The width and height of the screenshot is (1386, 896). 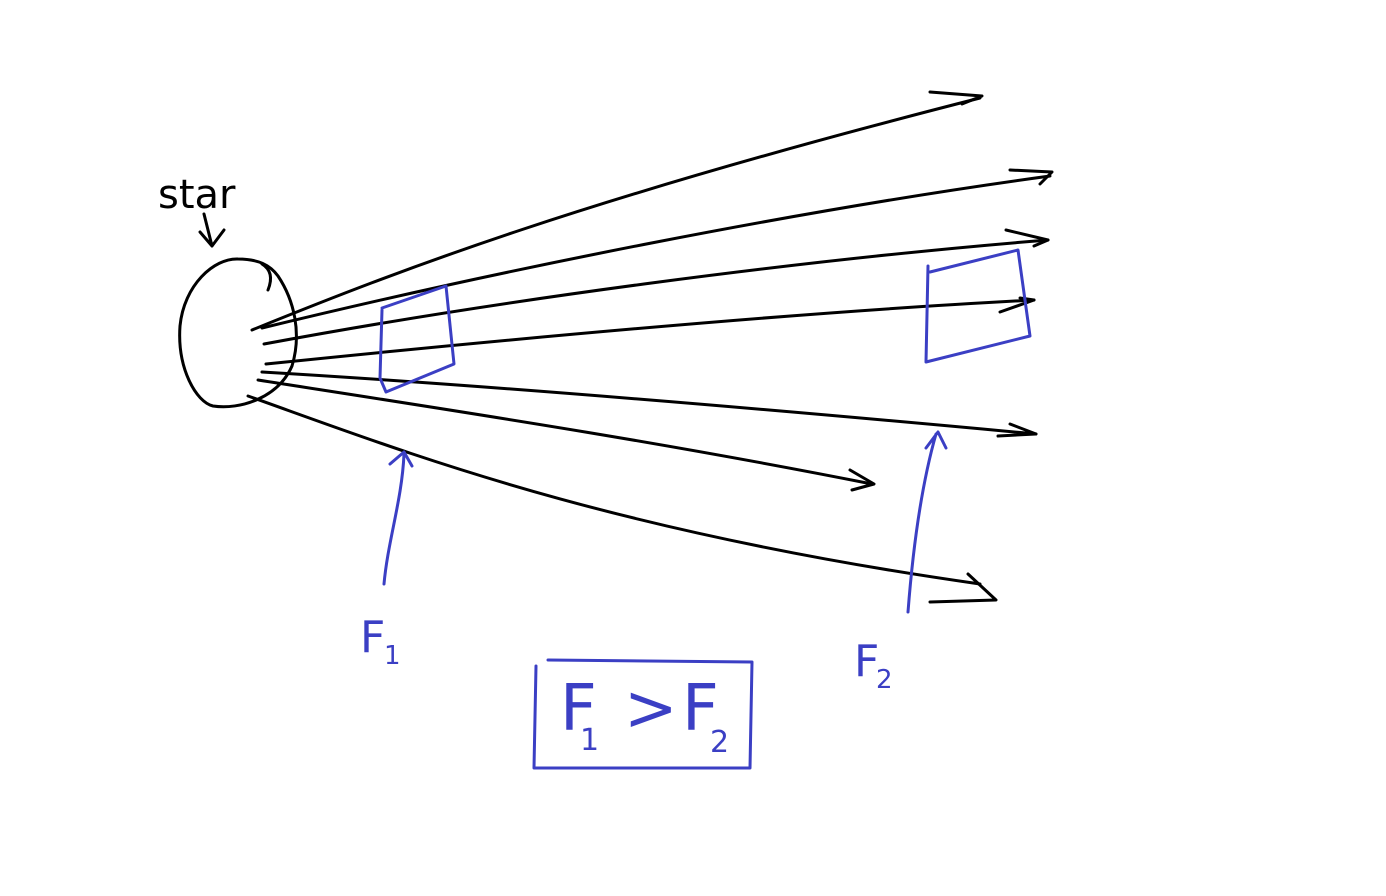 I want to click on comparison-box: F 1 > F 2, so click(x=643, y=714).